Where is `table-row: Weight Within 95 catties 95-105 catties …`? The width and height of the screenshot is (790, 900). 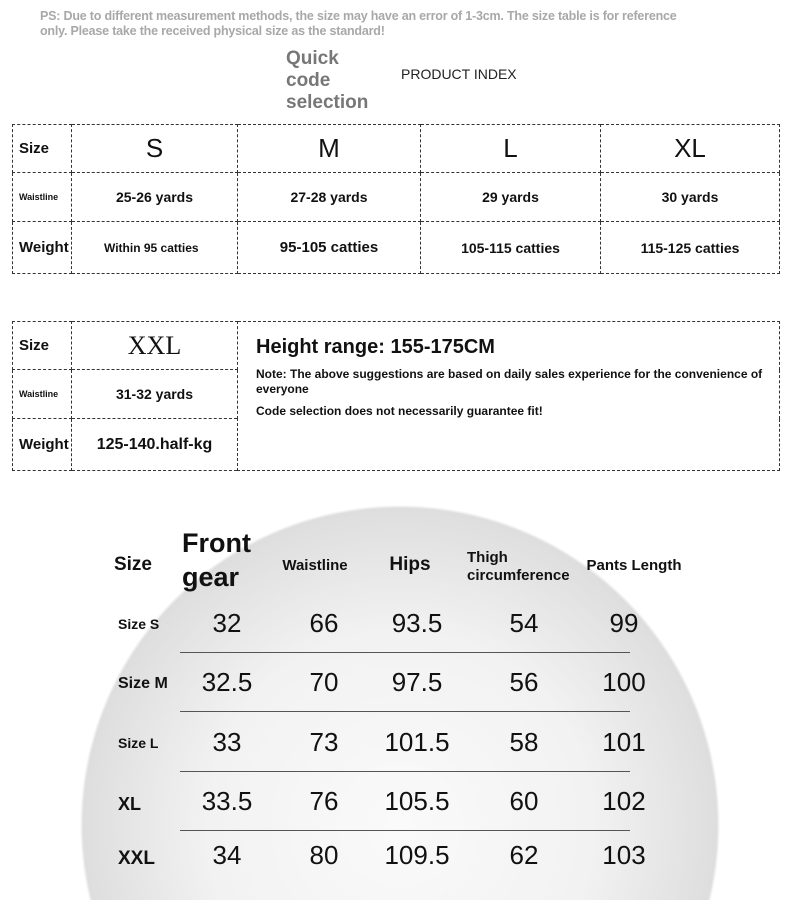
table-row: Weight Within 95 catties 95-105 catties … is located at coordinates (396, 247).